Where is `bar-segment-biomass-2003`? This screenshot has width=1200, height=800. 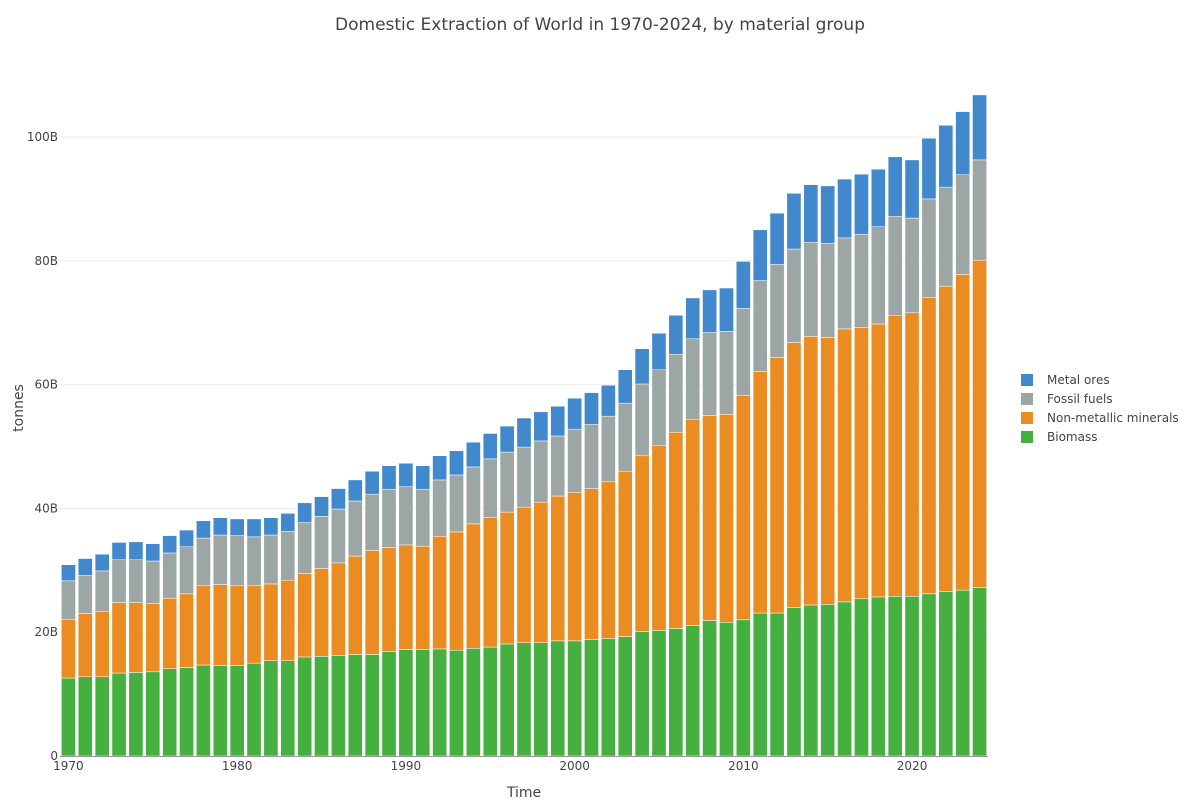 bar-segment-biomass-2003 is located at coordinates (625, 696).